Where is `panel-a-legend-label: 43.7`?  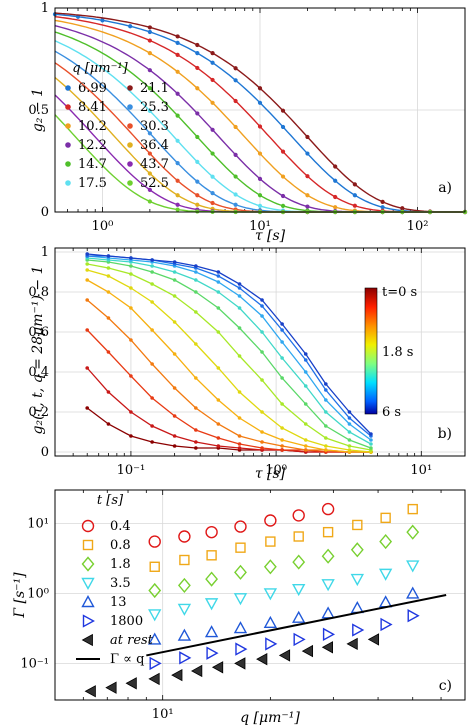
panel-a-legend-label: 43.7 is located at coordinates (154, 164).